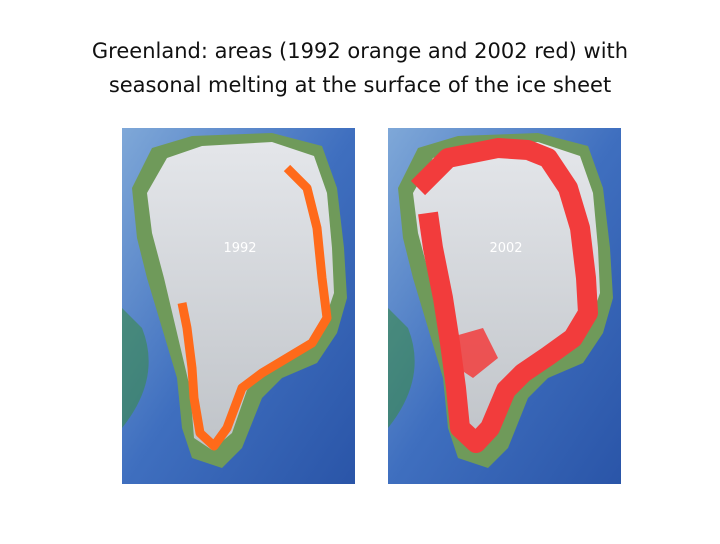 Image resolution: width=720 pixels, height=544 pixels. I want to click on map-label: 1992, so click(239, 248).